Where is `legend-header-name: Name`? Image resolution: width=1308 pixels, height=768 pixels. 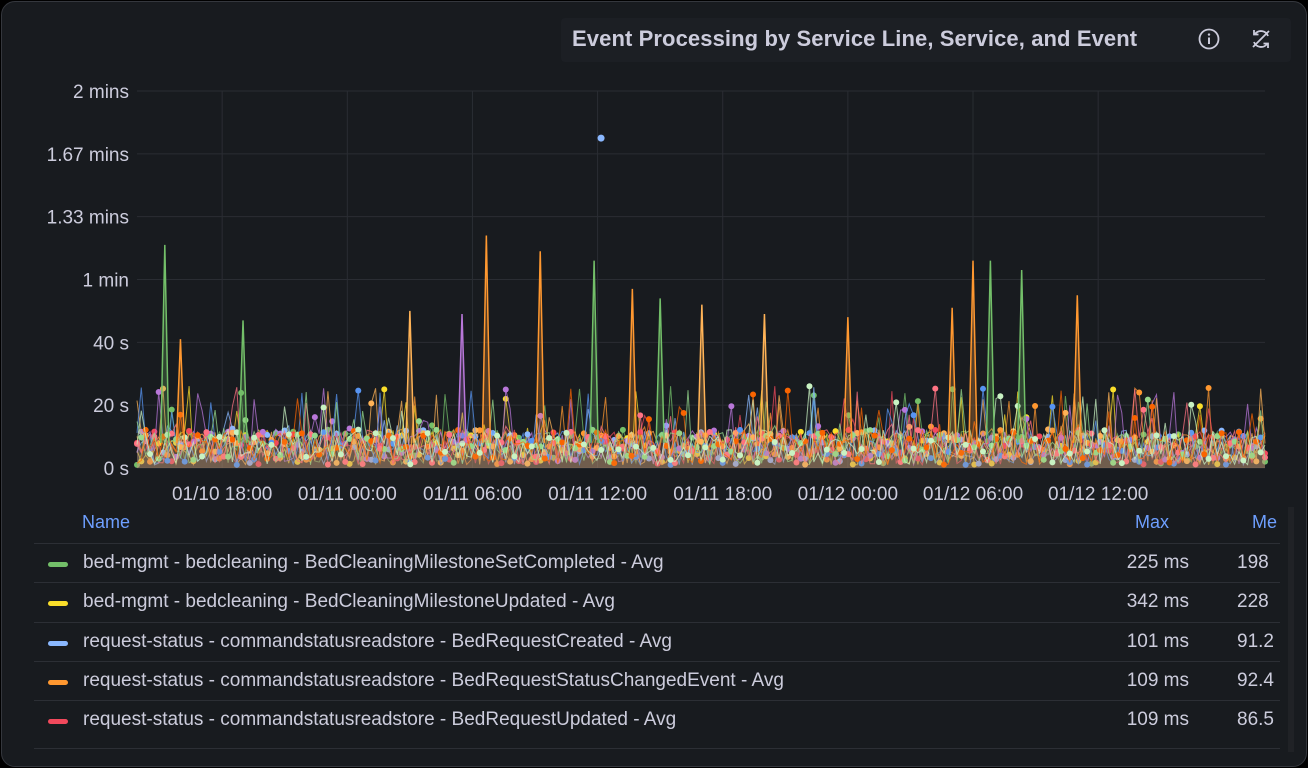
legend-header-name: Name is located at coordinates (106, 522).